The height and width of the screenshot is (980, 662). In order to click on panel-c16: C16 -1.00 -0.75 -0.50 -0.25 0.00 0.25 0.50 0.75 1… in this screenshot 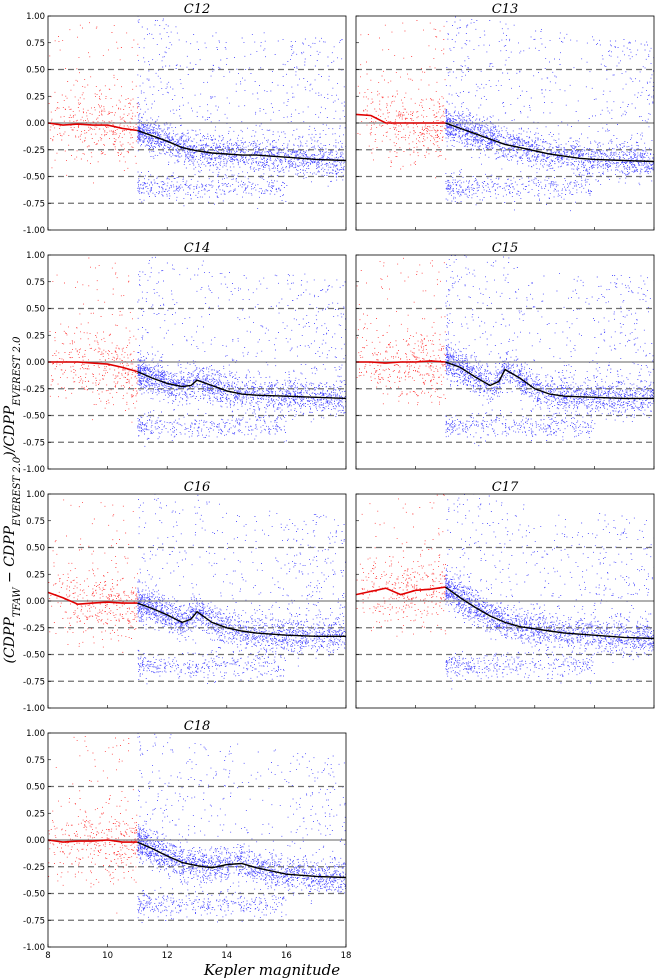, I will do `click(185, 597)`.